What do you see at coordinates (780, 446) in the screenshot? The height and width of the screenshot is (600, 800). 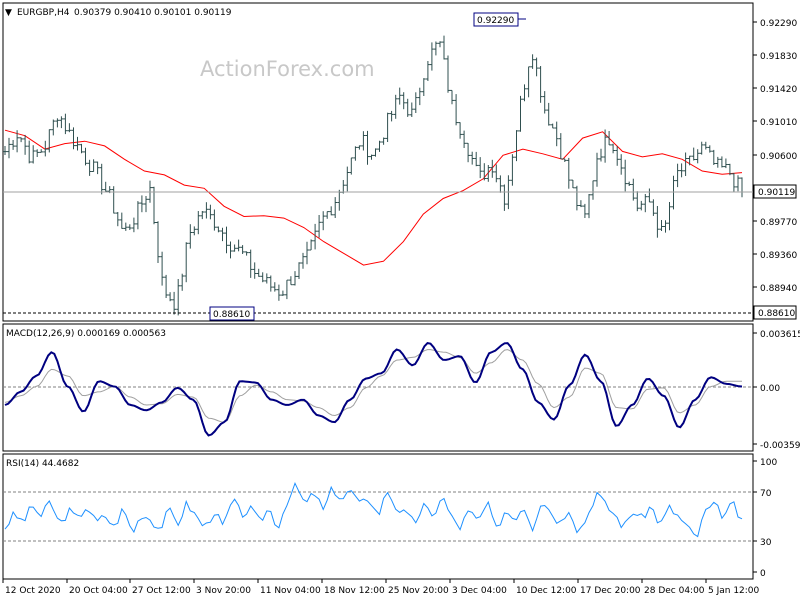 I see `macd-tick: -0.003592` at bounding box center [780, 446].